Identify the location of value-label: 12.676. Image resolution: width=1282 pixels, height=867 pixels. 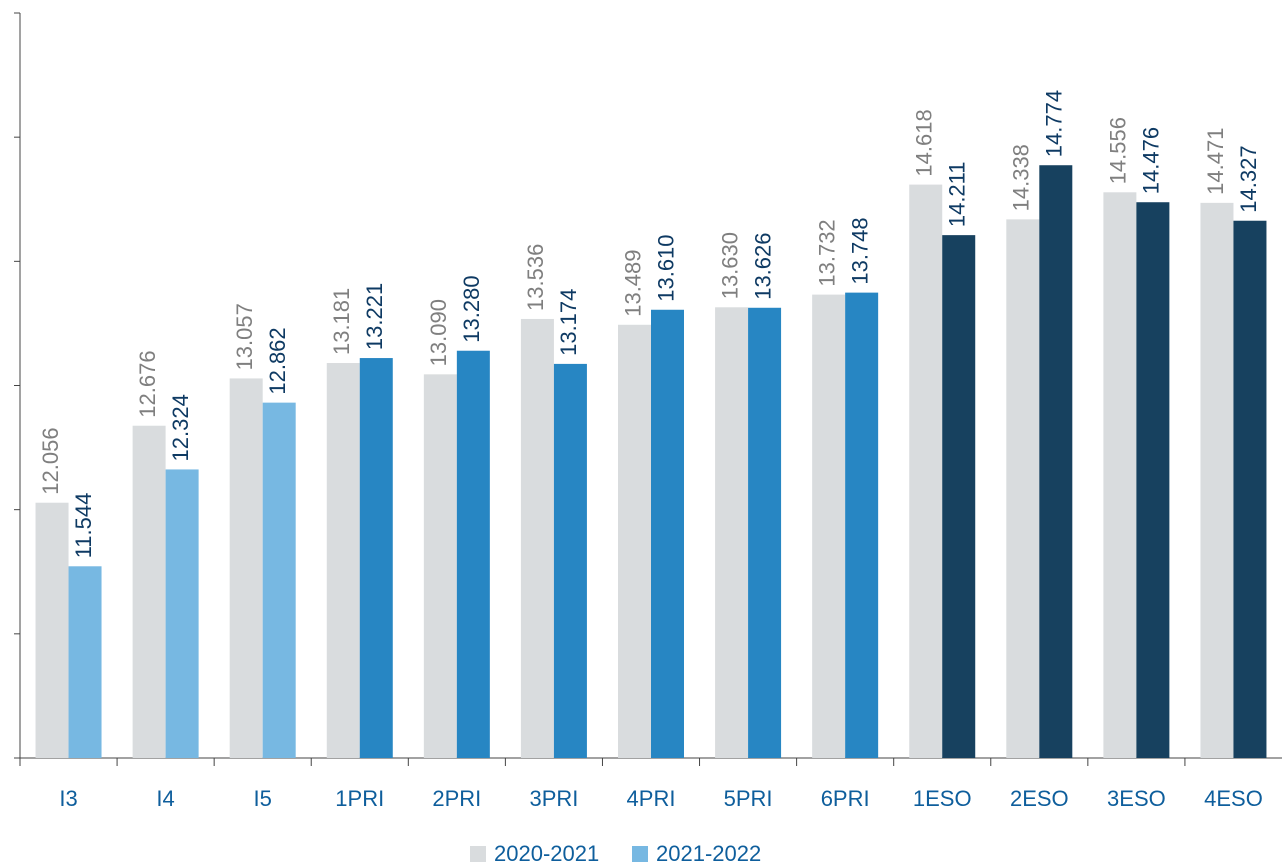
(147, 383).